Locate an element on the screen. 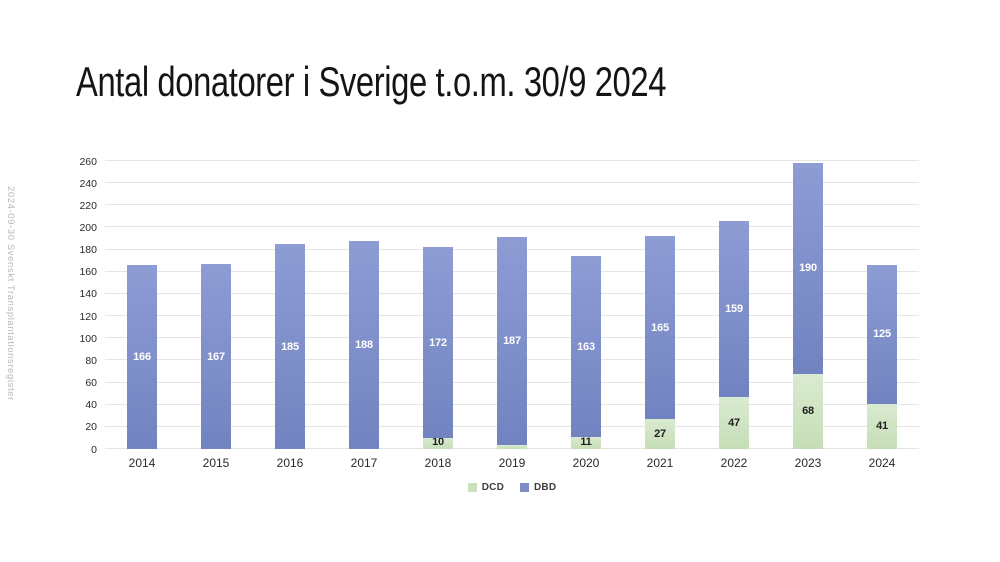  bar-value-dbd-2024: 125 is located at coordinates (882, 334).